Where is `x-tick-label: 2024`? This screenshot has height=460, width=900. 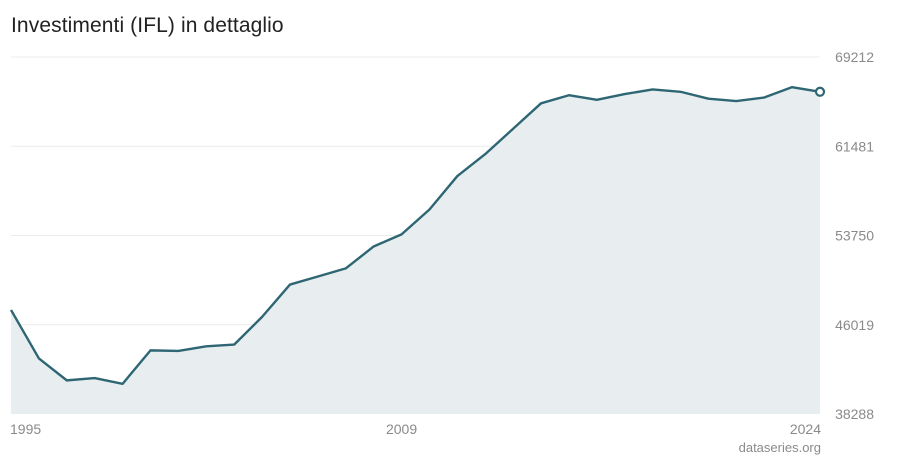
x-tick-label: 2024 is located at coordinates (805, 429).